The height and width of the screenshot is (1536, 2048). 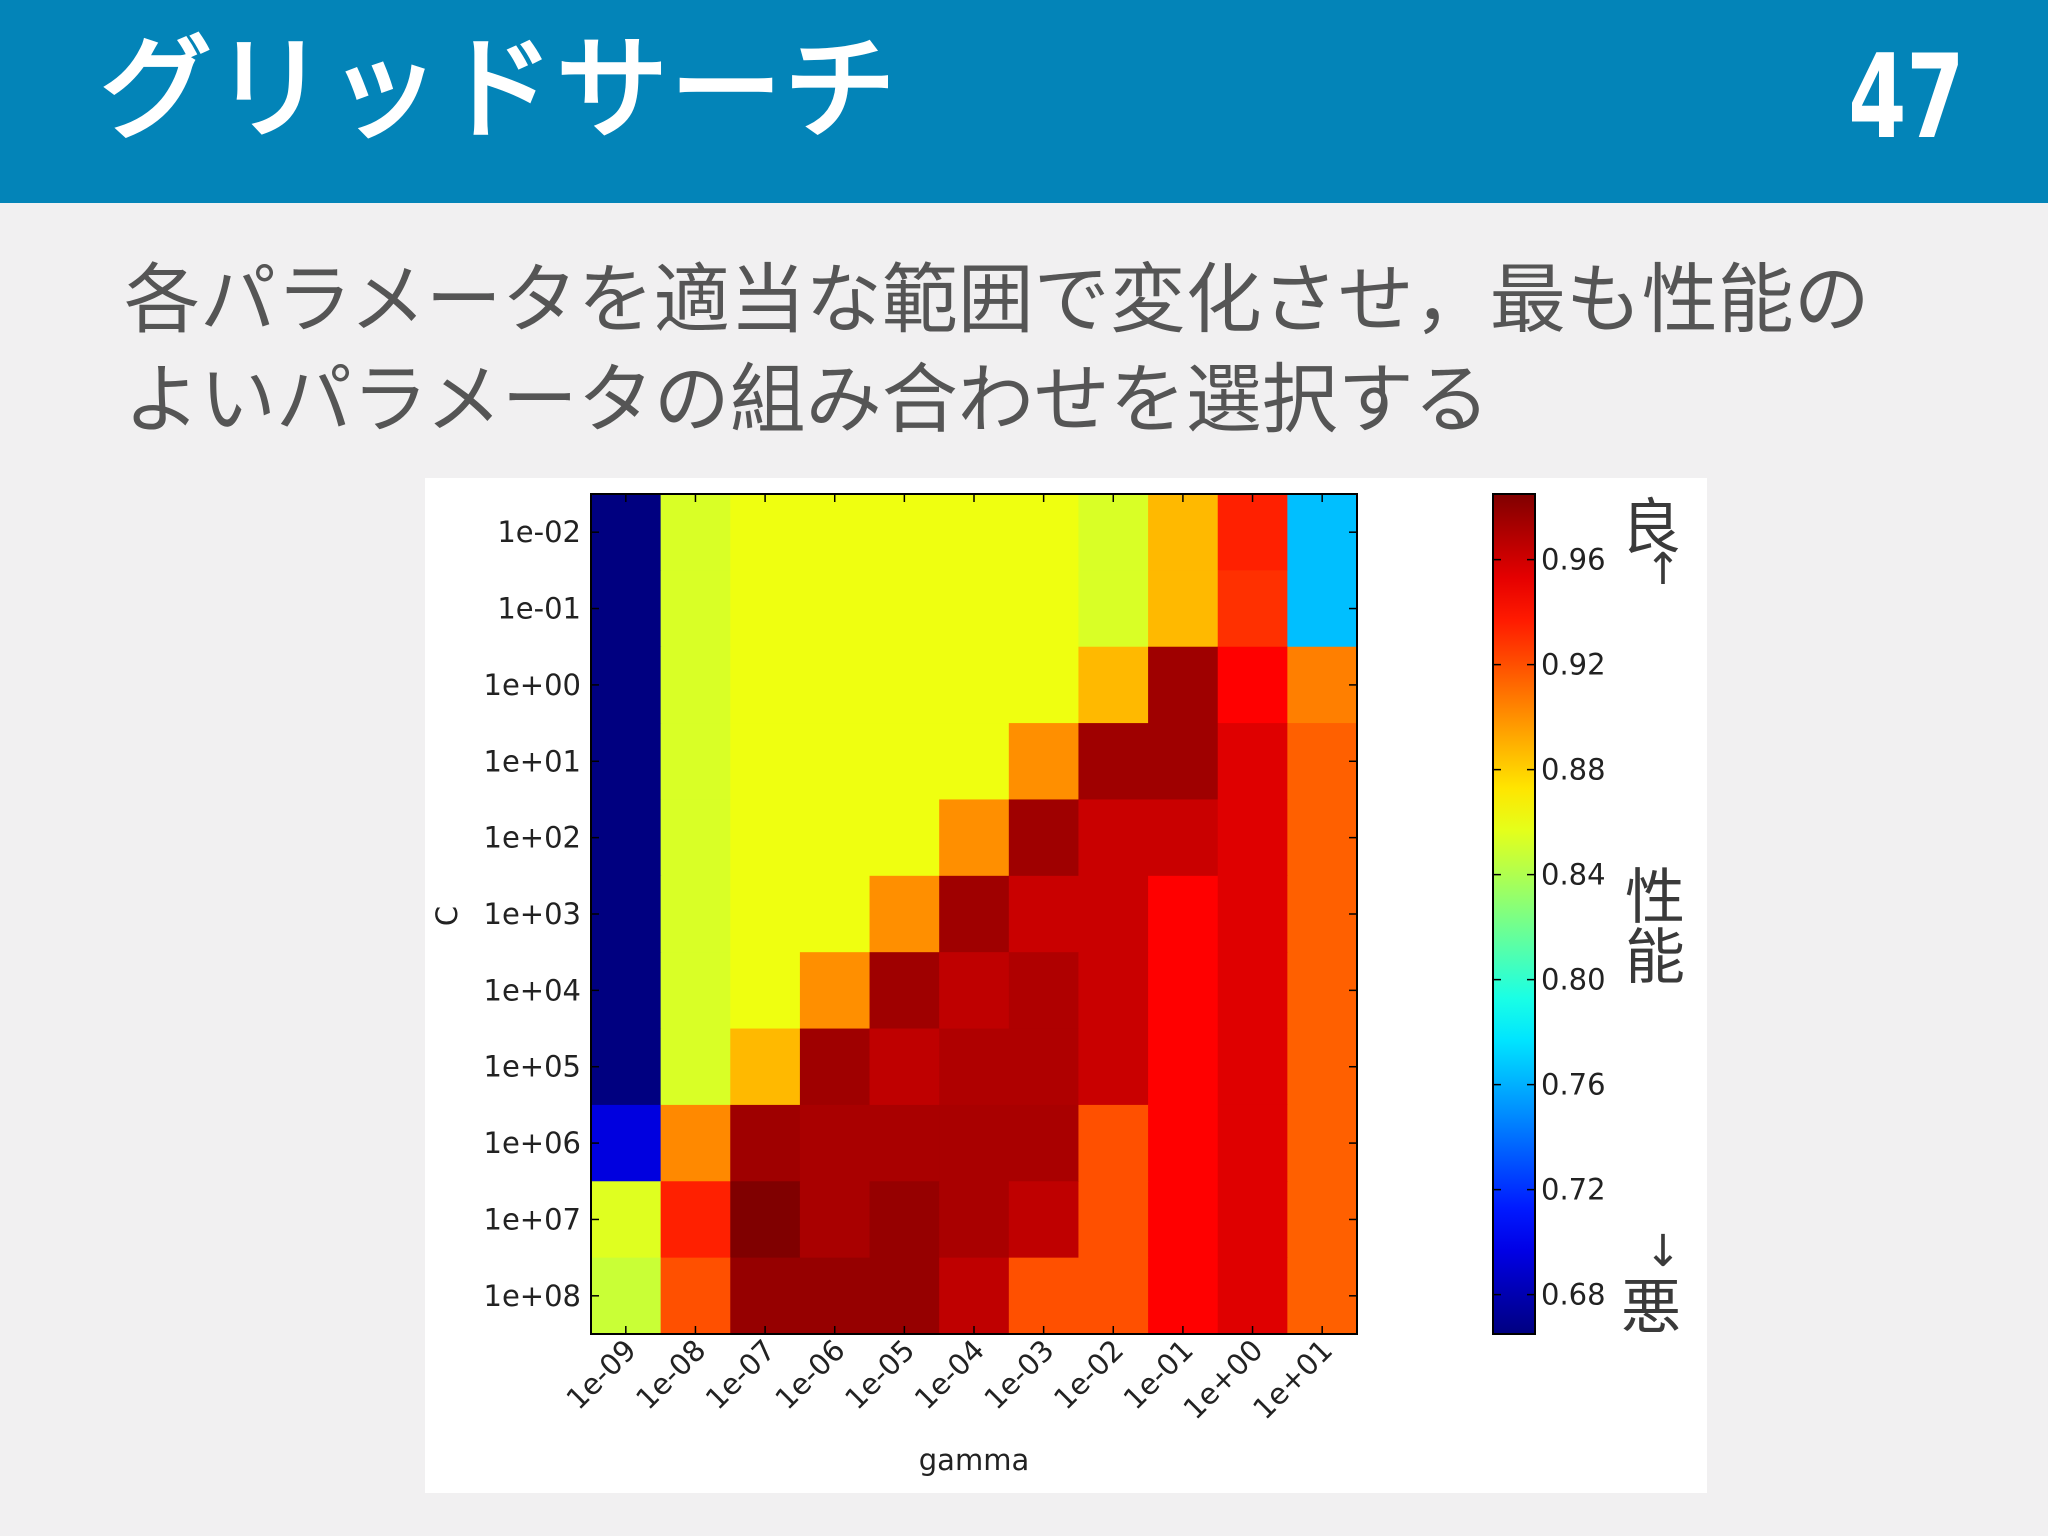 I want to click on down-arrow-icon: ↓, so click(x=1663, y=1251).